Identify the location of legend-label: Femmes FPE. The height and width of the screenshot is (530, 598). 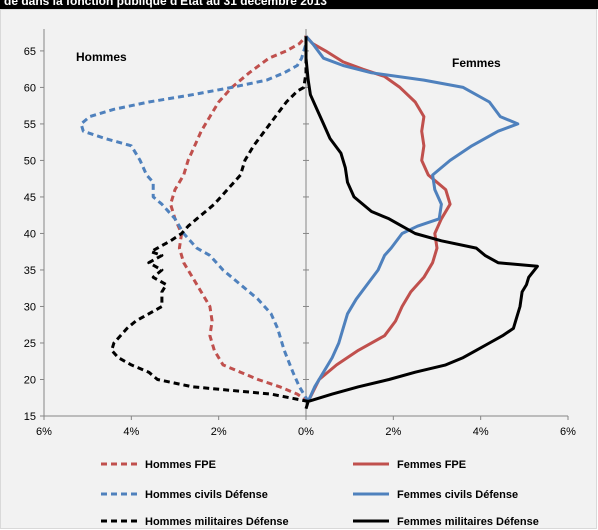
(431, 465).